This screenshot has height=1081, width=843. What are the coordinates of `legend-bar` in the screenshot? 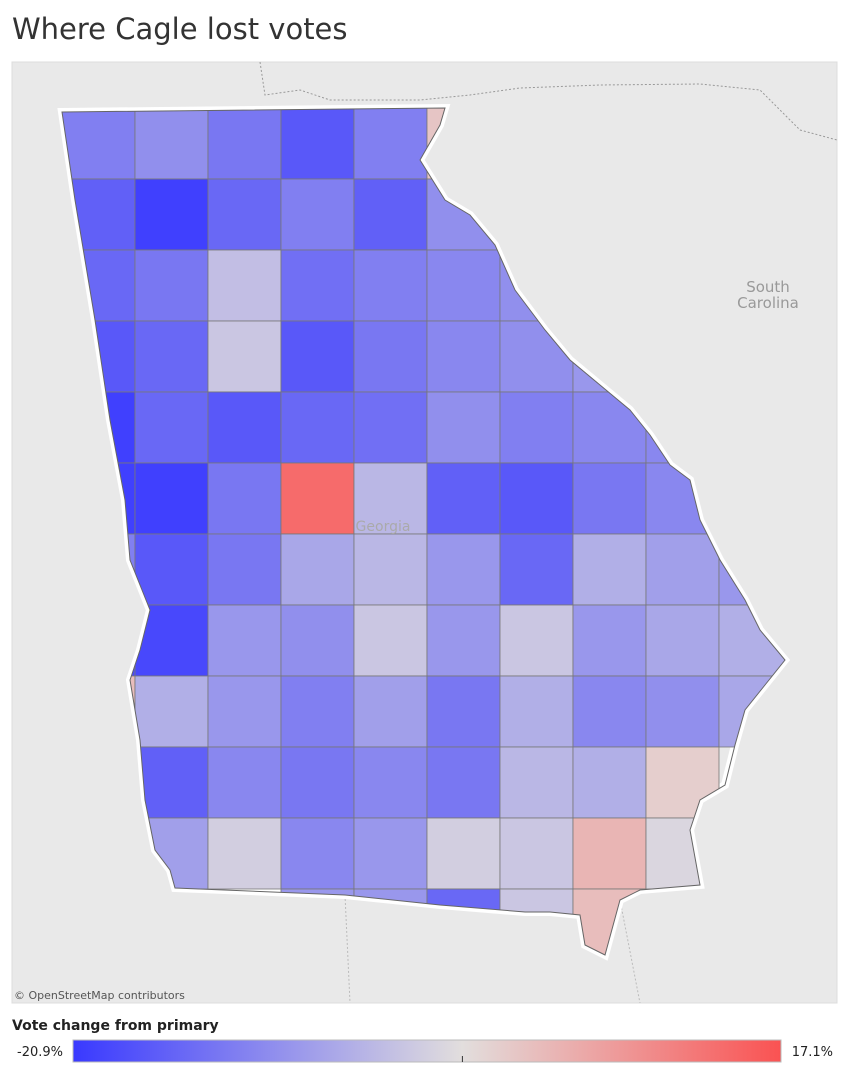 It's located at (427, 1051).